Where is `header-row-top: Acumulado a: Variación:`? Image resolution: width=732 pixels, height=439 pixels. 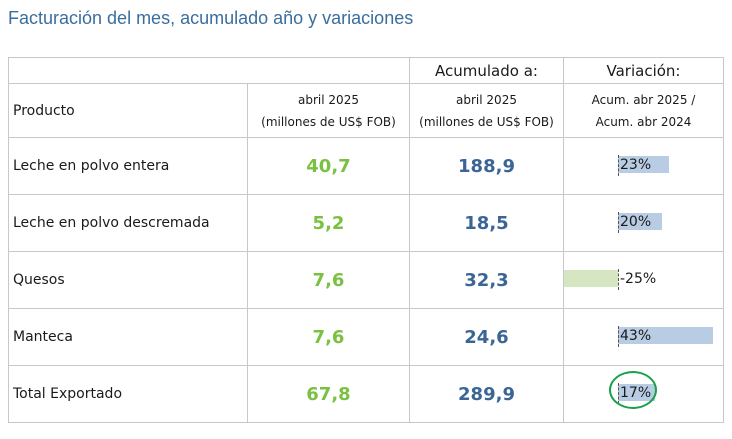 header-row-top: Acumulado a: Variación: is located at coordinates (366, 70).